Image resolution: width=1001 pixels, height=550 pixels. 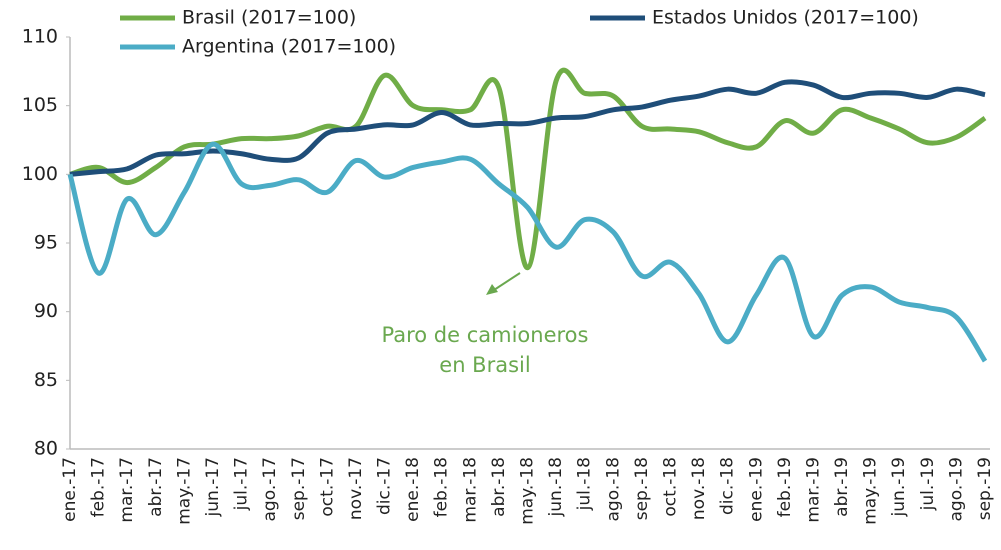 What do you see at coordinates (585, 484) in the screenshot?
I see `x-tick-label: jul.-18` at bounding box center [585, 484].